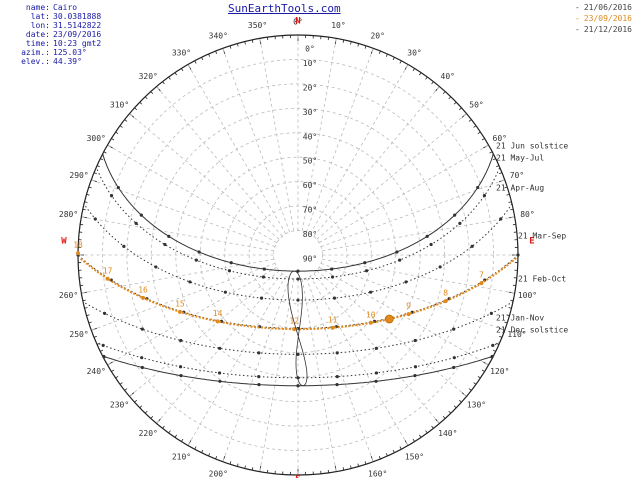 The height and width of the screenshot is (482, 638). I want to click on azimuth-label: 40°, so click(448, 76).